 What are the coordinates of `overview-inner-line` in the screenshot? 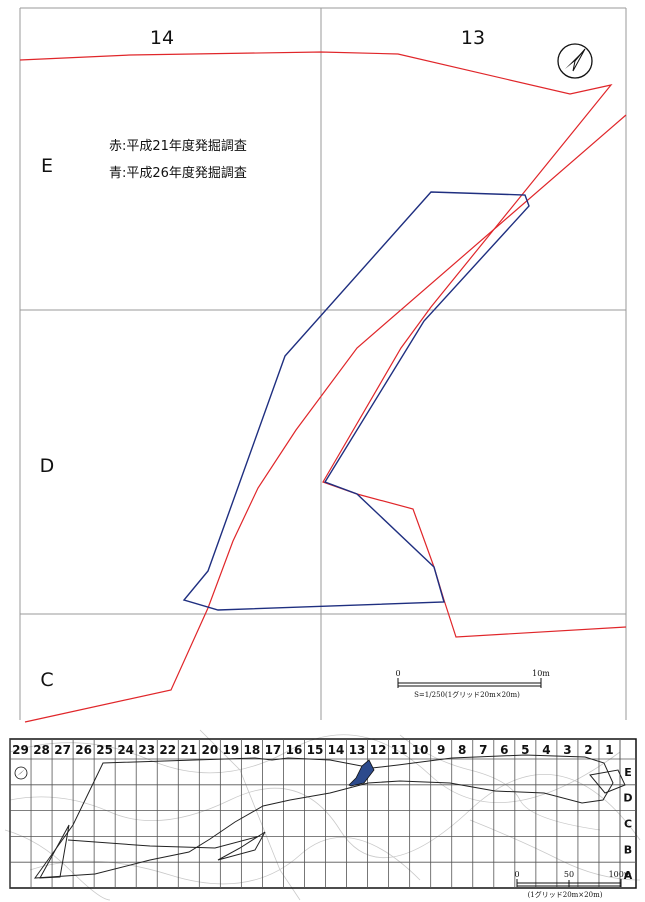 It's located at (164, 842).